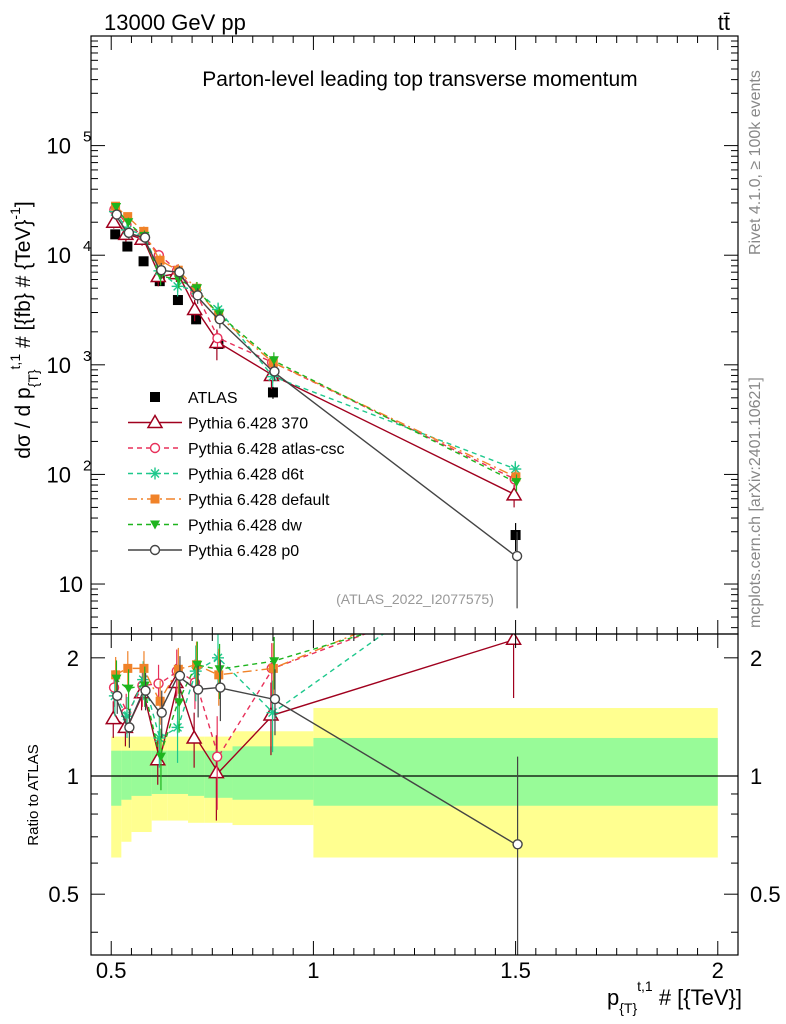  Describe the element at coordinates (63, 894) in the screenshot. I see `ratio-y-tick-label: 0.5` at that location.